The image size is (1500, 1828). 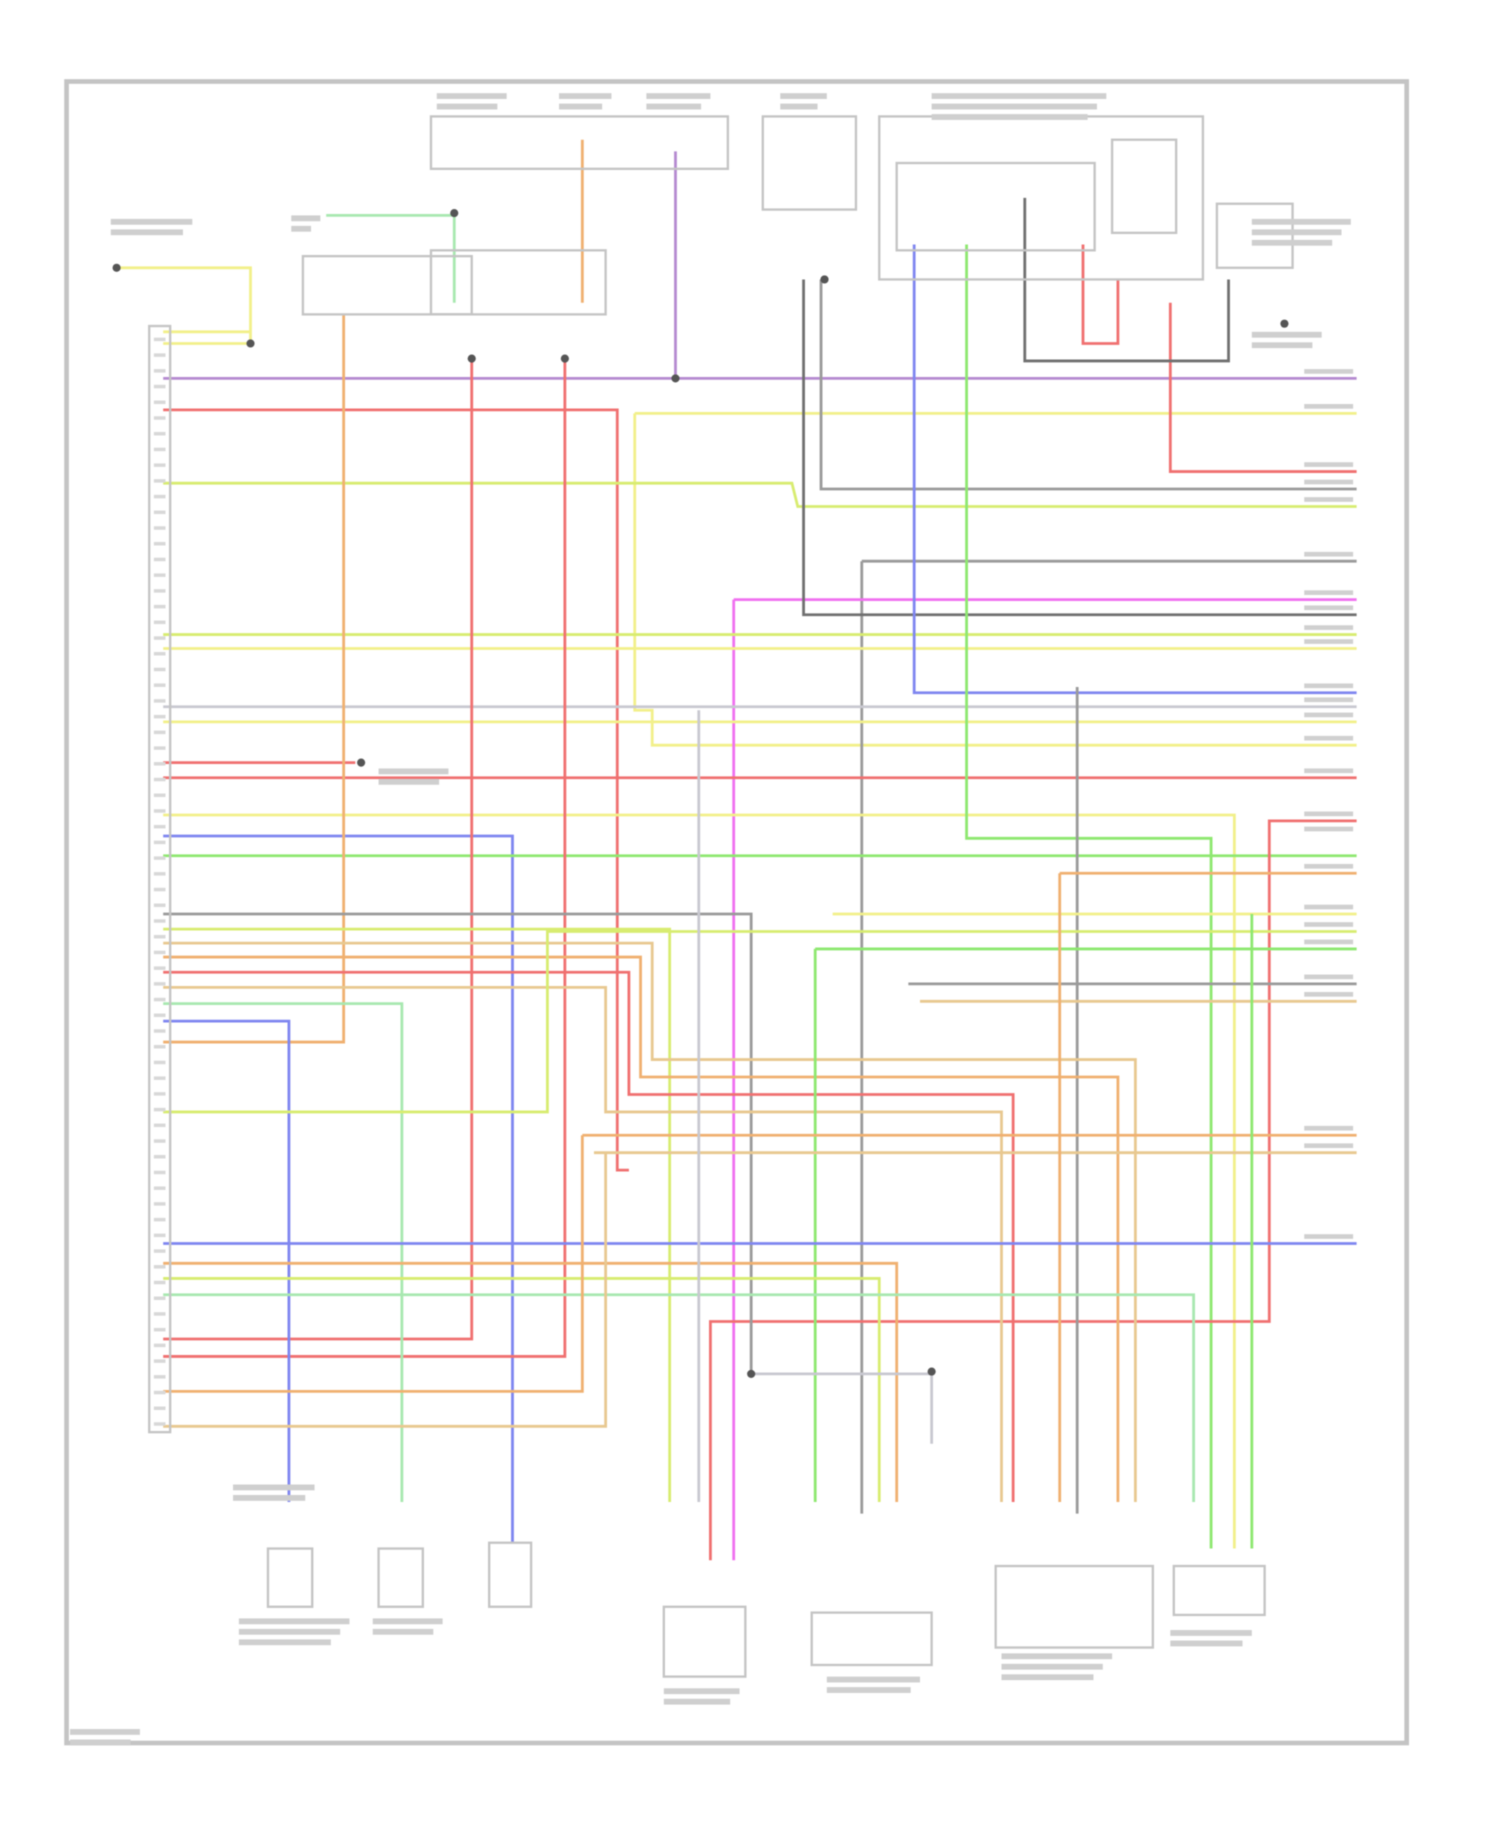 What do you see at coordinates (1089, 896) in the screenshot?
I see `wire-green` at bounding box center [1089, 896].